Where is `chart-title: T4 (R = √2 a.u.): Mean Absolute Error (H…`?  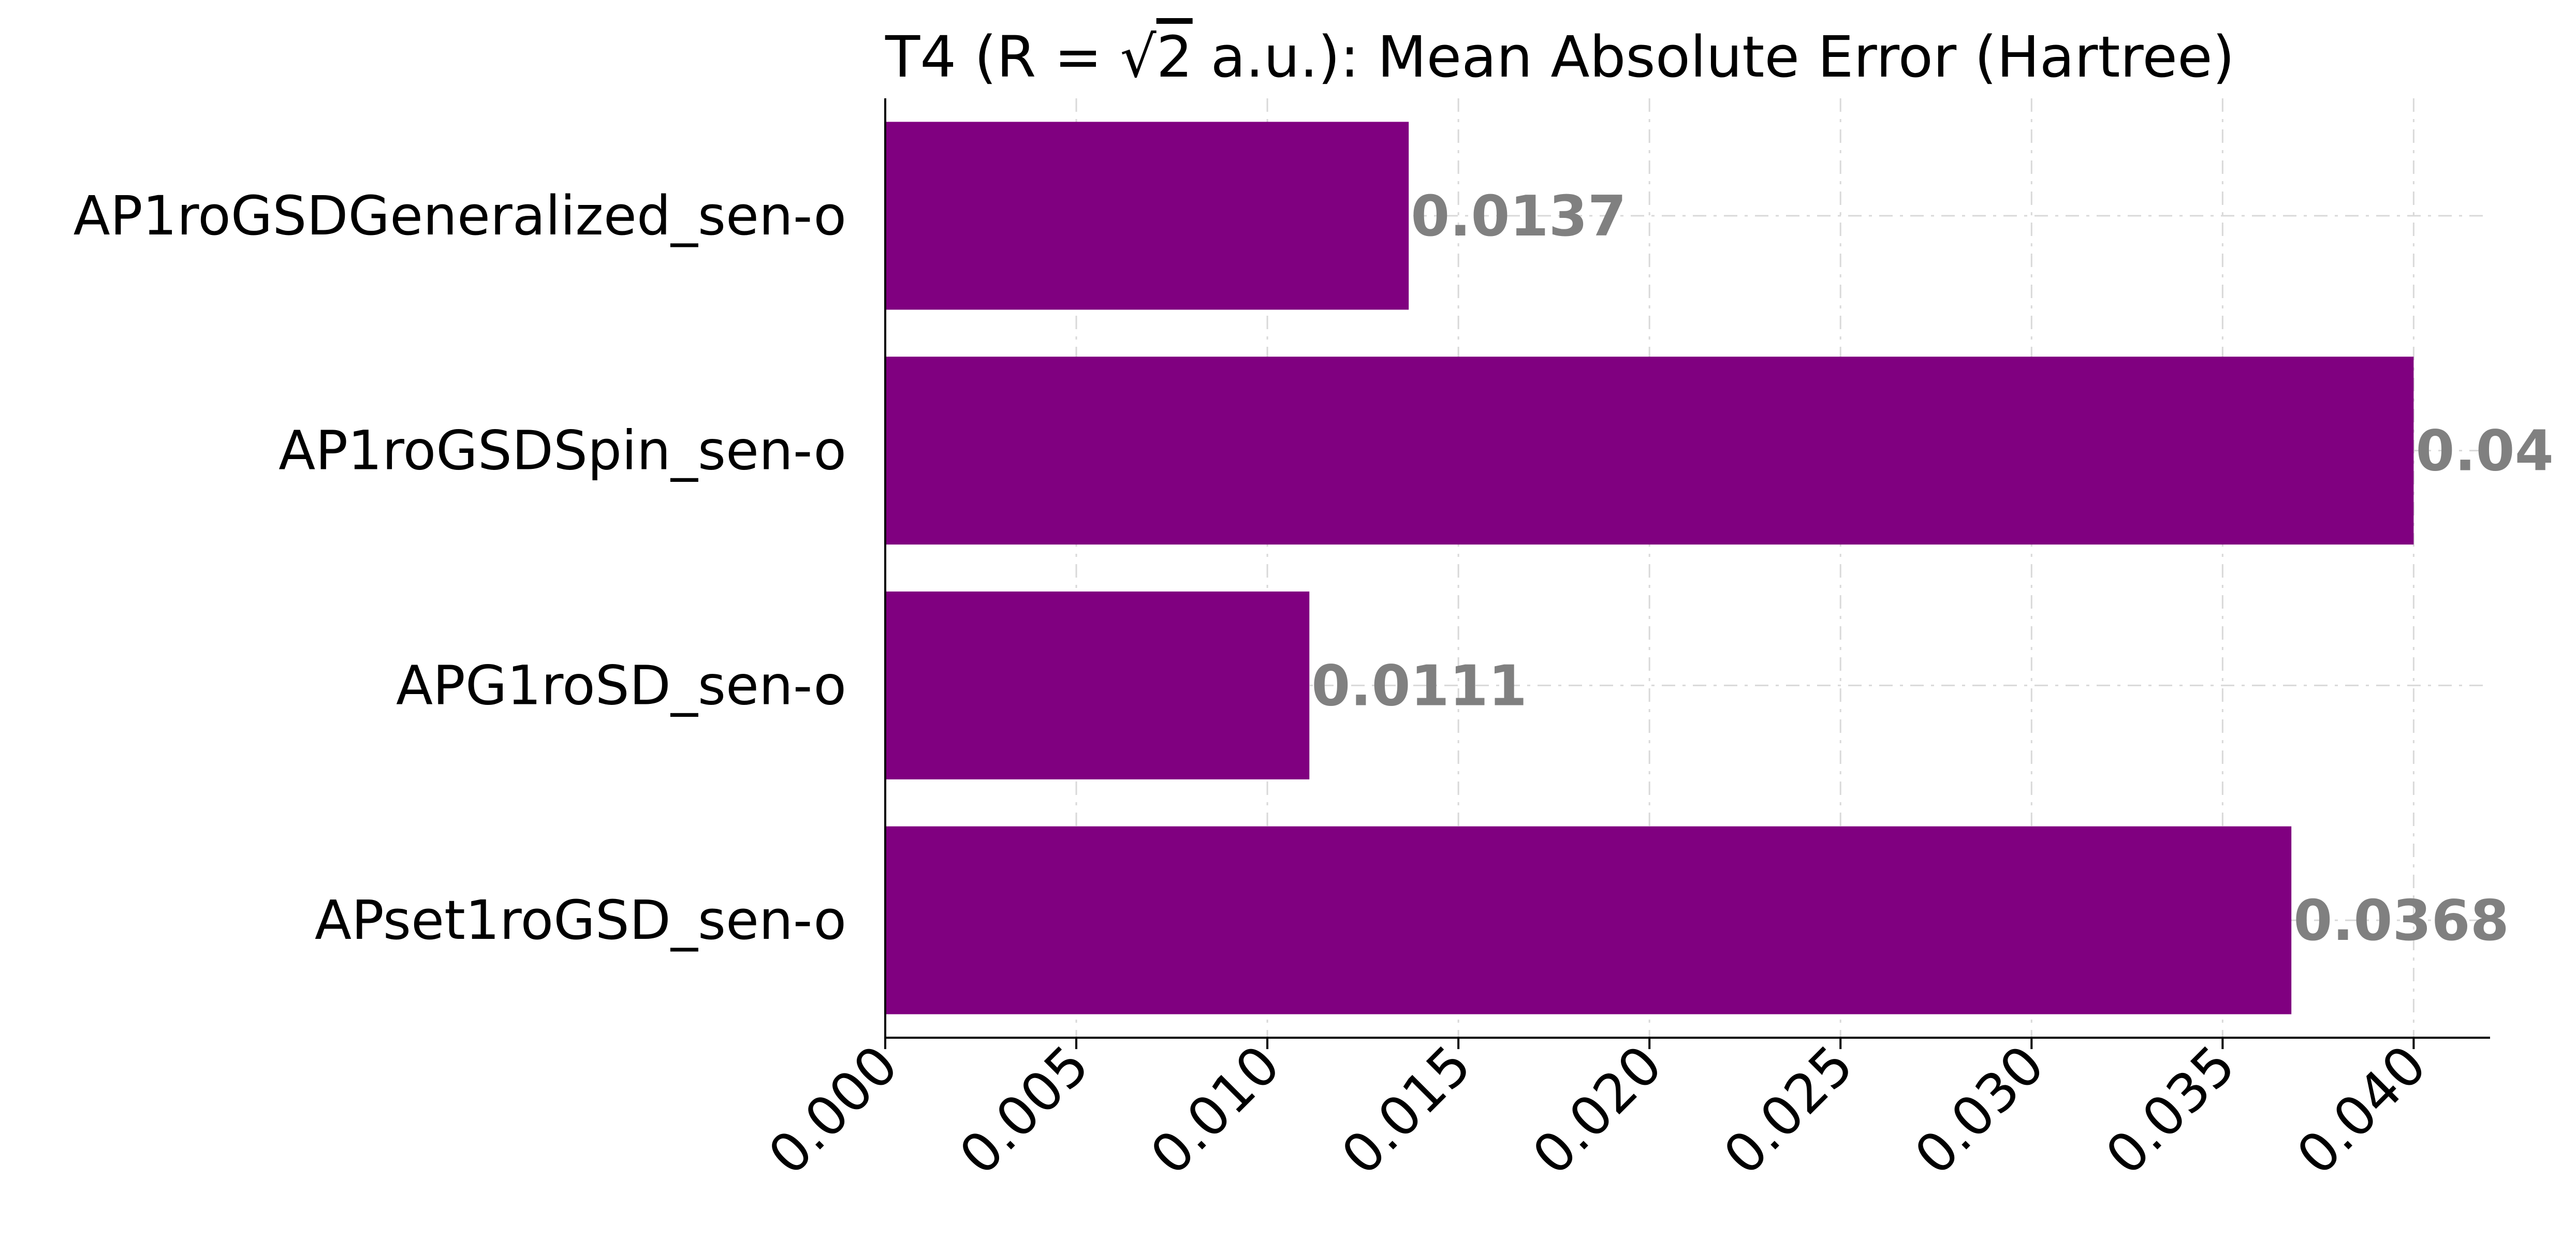 chart-title: T4 (R = √2 a.u.): Mean Absolute Error (H… is located at coordinates (1560, 57).